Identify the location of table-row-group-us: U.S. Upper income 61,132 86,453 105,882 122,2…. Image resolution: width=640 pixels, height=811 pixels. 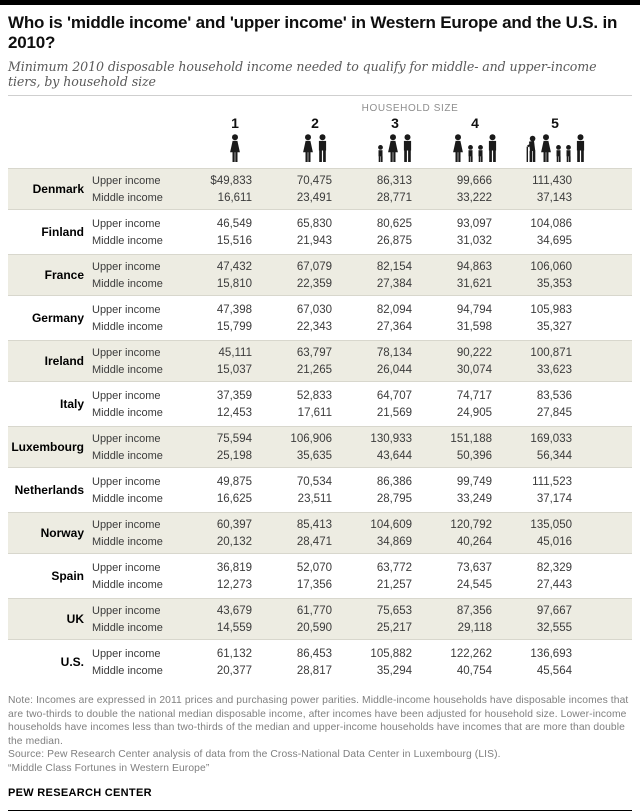
(320, 662).